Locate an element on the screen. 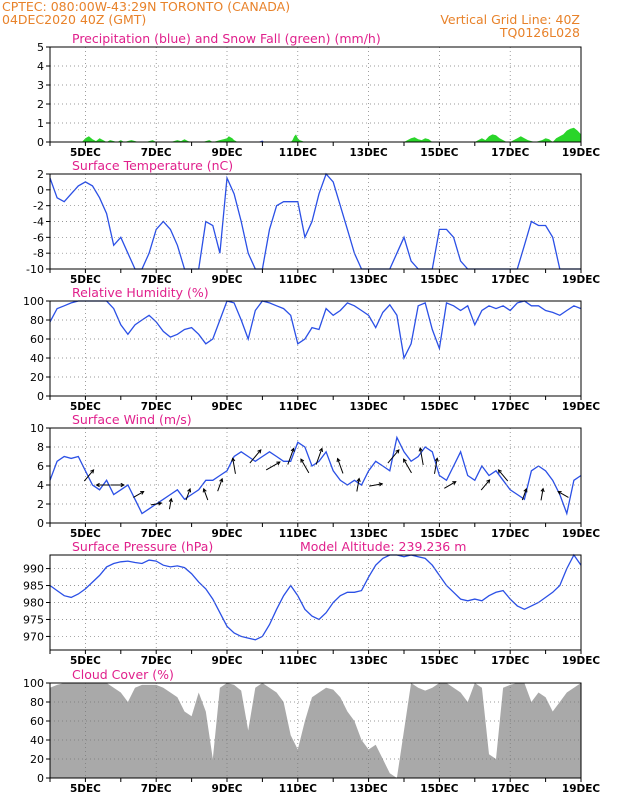 The image size is (618, 800). cloud-ytick-label: 60 is located at coordinates (37, 721).